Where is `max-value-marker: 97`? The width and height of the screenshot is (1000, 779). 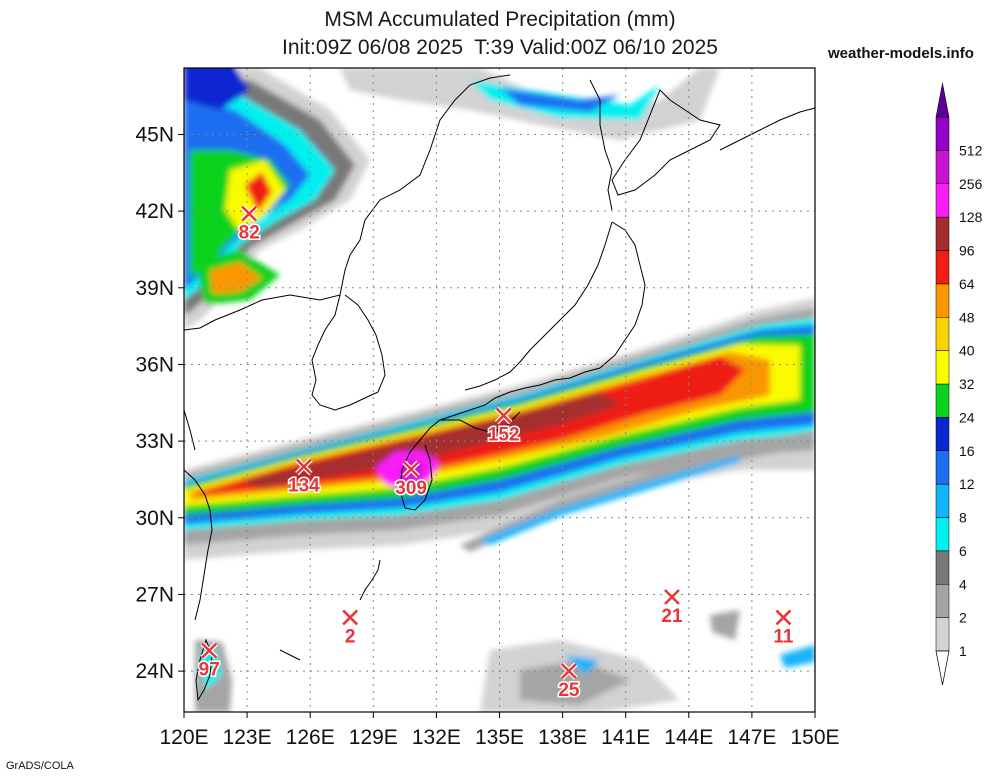
max-value-marker: 97 is located at coordinates (209, 661).